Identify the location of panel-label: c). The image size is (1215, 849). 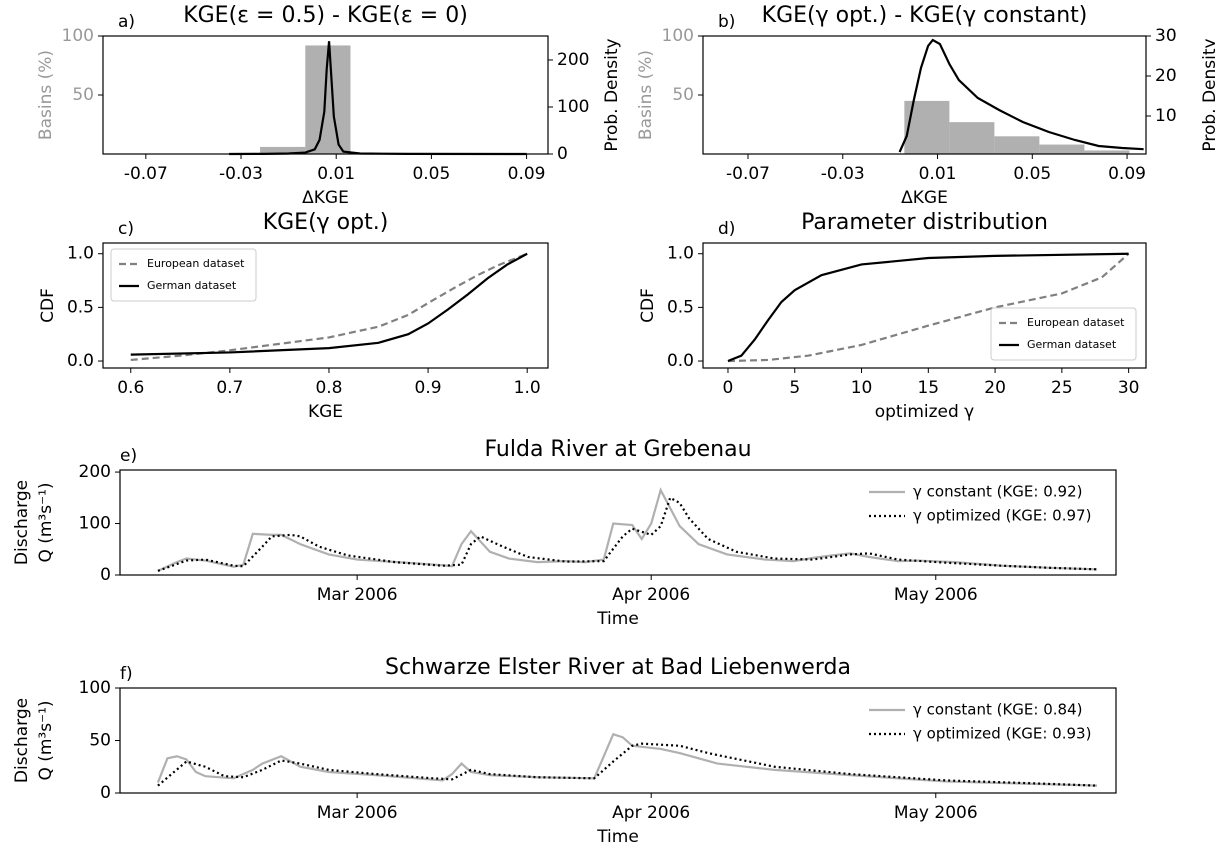
(126, 229).